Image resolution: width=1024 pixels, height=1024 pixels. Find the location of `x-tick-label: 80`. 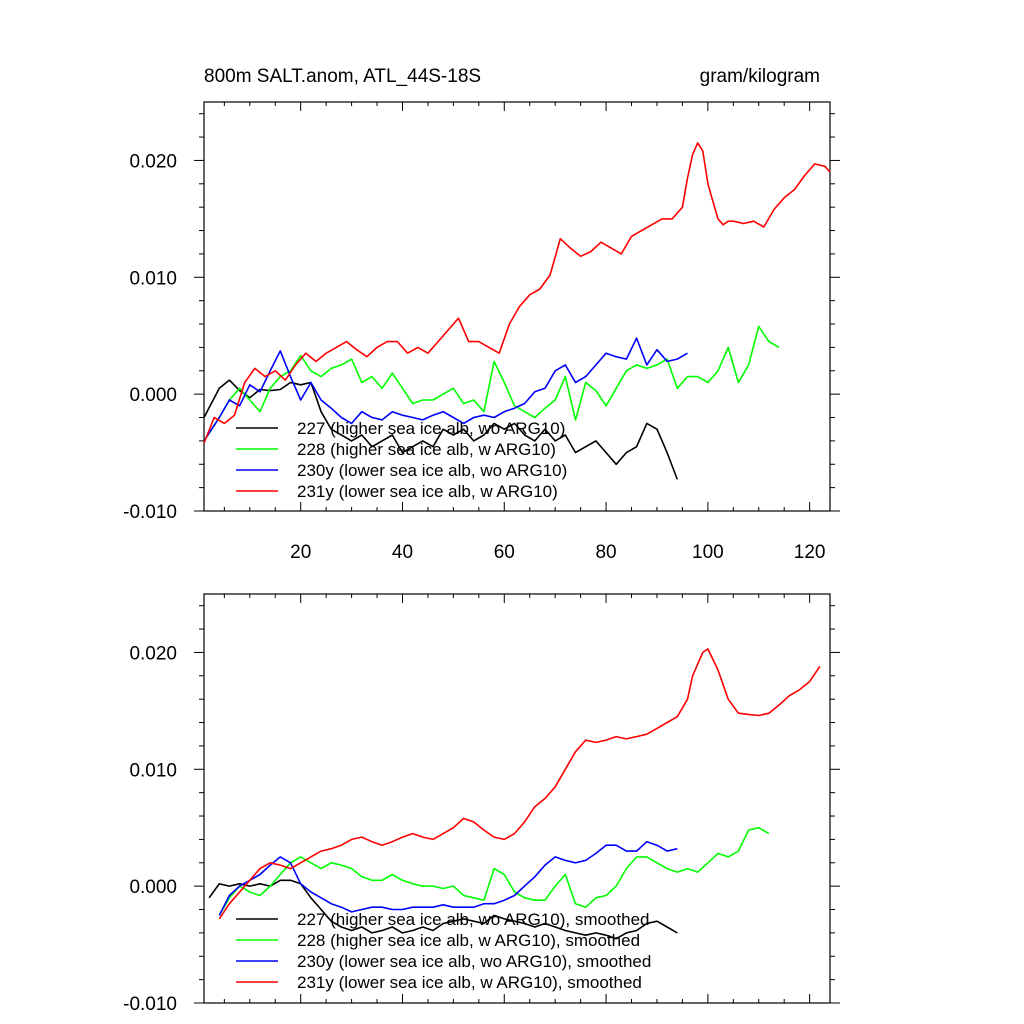

x-tick-label: 80 is located at coordinates (605, 552).